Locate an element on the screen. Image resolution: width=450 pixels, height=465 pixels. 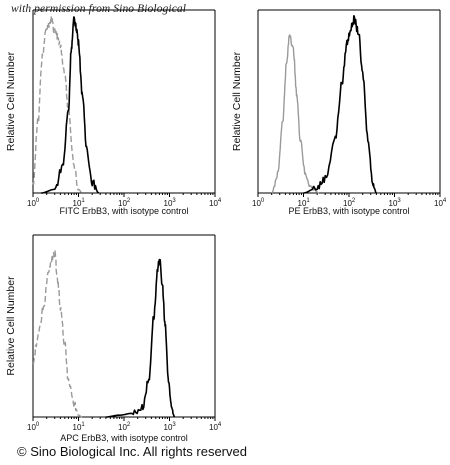
x-axis-label: PE ErbB3, with isotype control is located at coordinates (348, 211).